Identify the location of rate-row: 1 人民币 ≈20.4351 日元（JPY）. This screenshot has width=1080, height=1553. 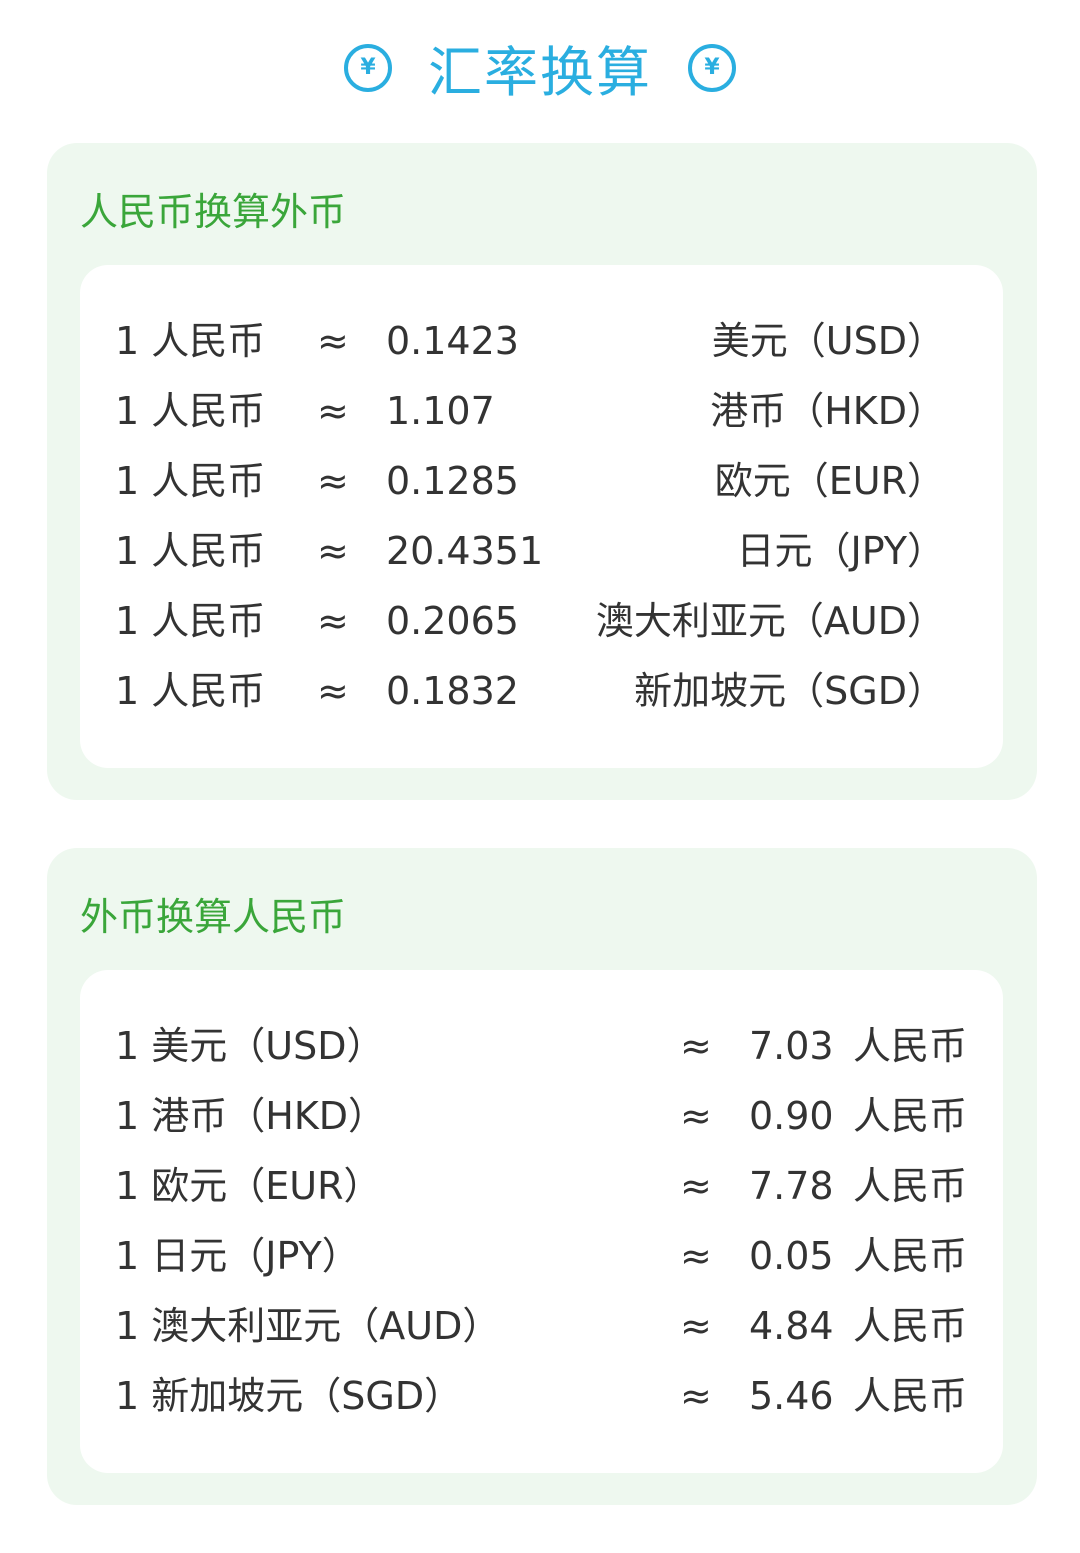
(541, 551).